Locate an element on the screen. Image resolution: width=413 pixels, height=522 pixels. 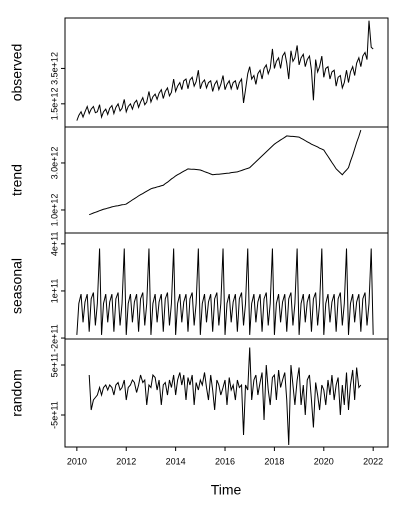
x-axis-label: Time is located at coordinates (226, 490).